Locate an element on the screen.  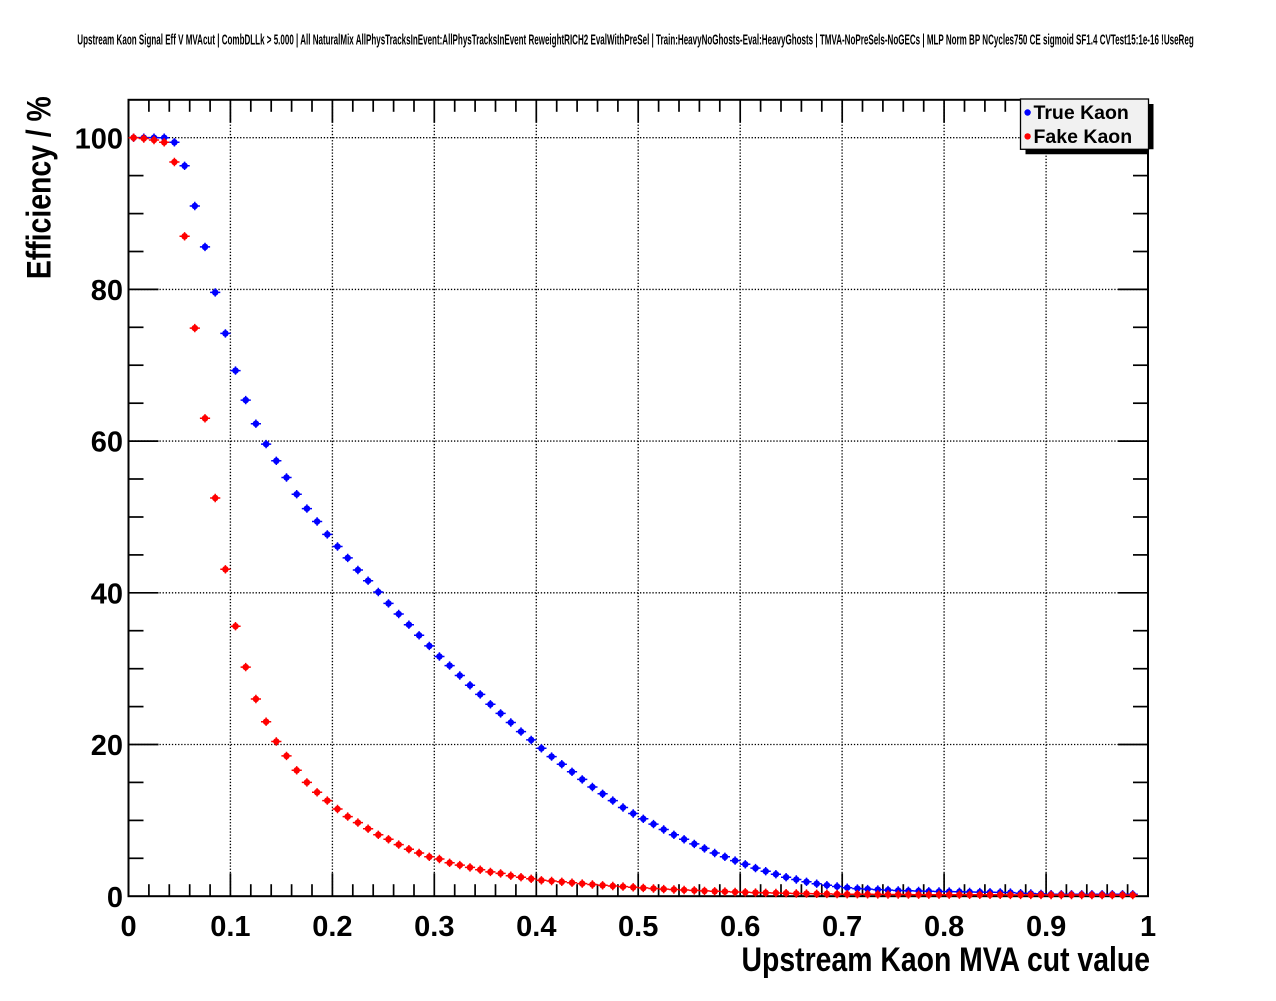
svg-text: 0.7 is located at coordinates (842, 927).